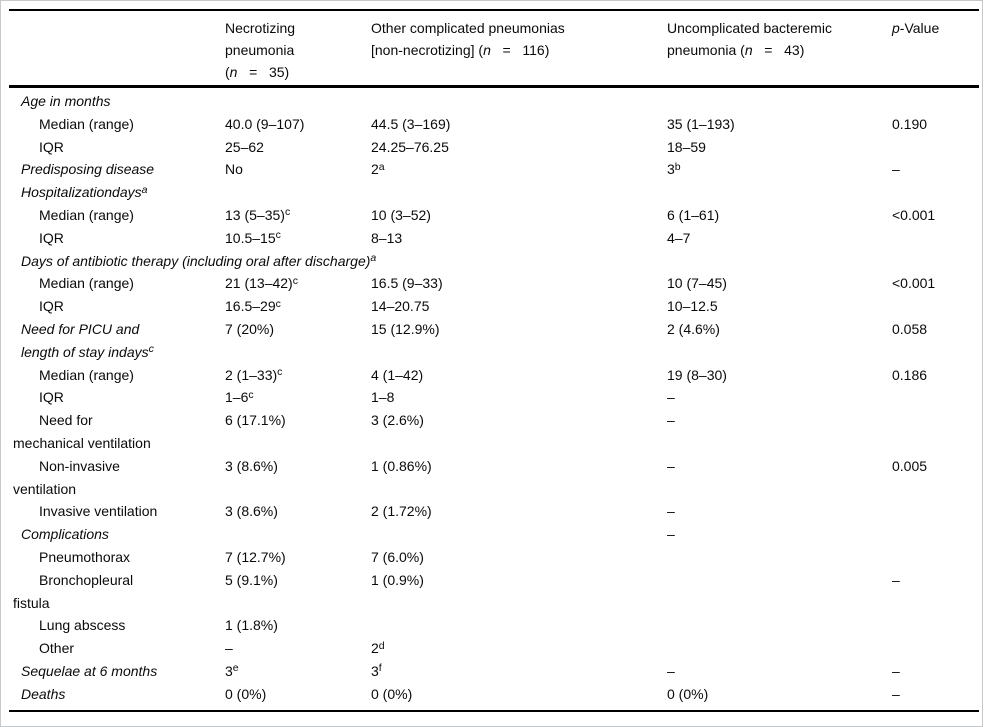  Describe the element at coordinates (239, 397) in the screenshot. I see `value-cell: 1–6c` at that location.